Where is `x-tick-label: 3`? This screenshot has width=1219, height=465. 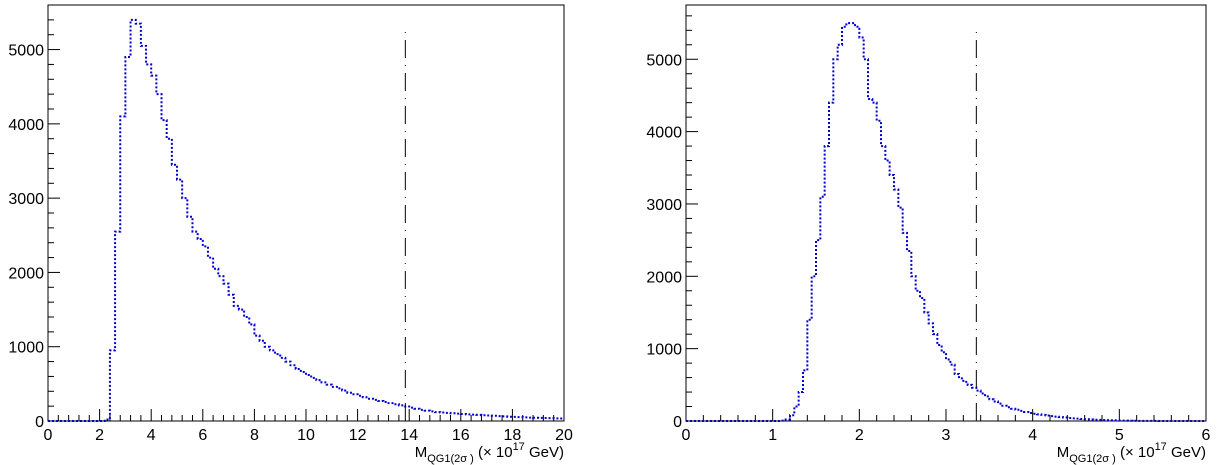 x-tick-label: 3 is located at coordinates (946, 435).